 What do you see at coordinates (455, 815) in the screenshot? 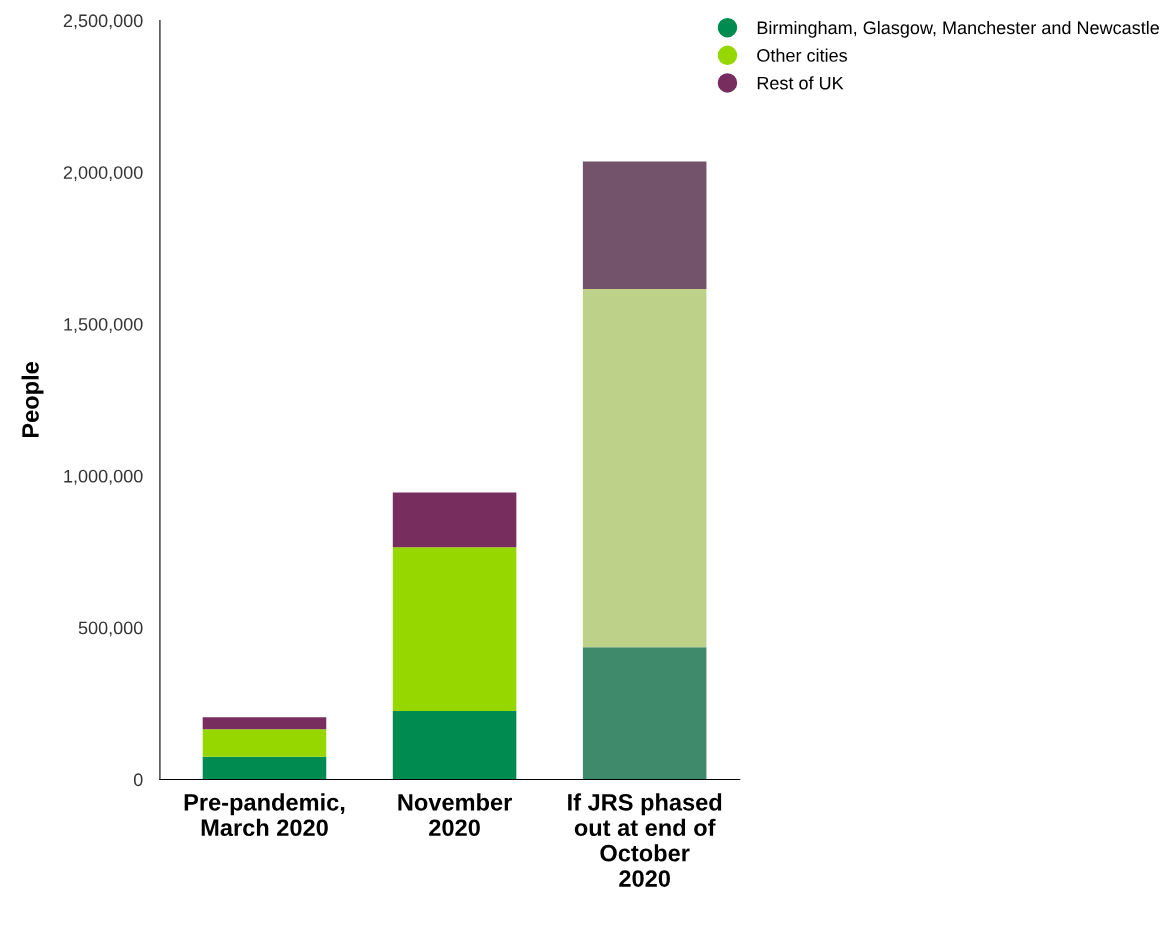
I see `x-tick-label: November 2020` at bounding box center [455, 815].